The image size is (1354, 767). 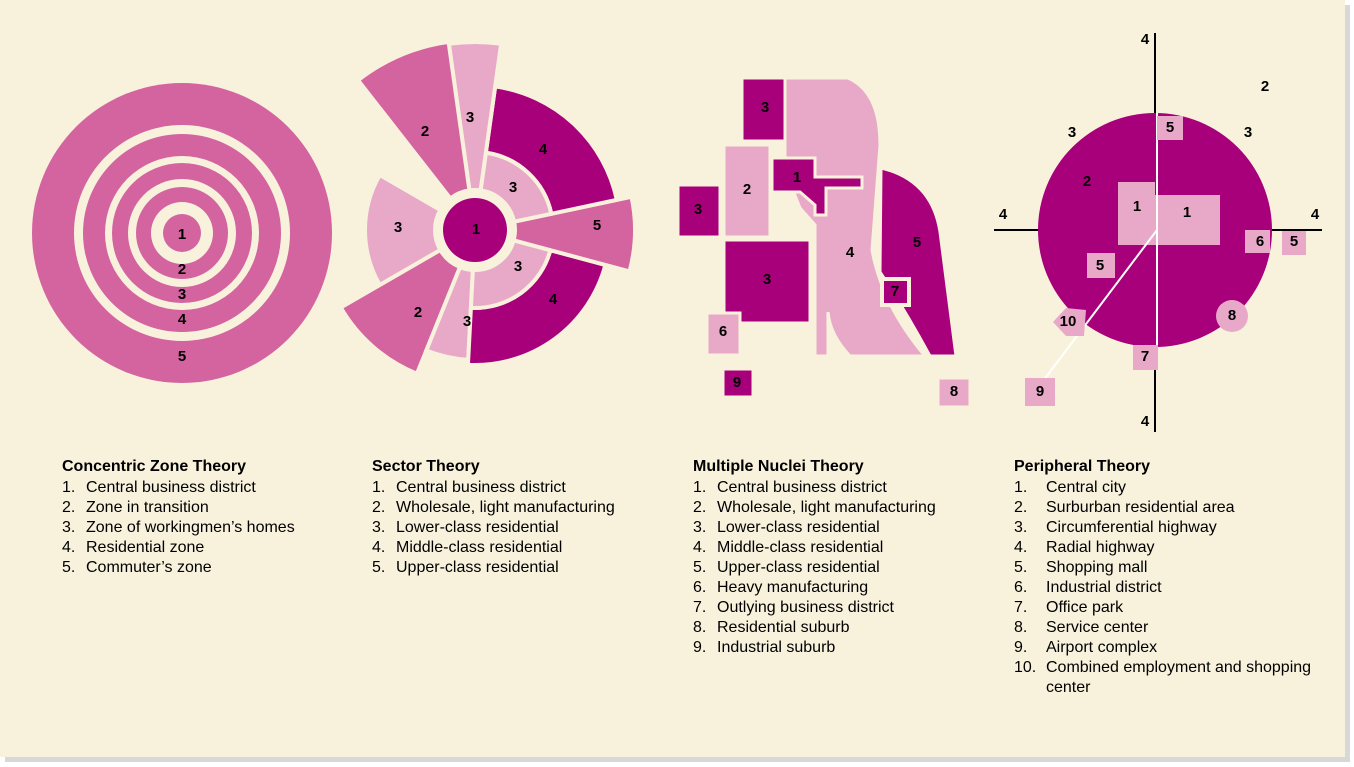 I want to click on zone-label: 6, so click(x=723, y=331).